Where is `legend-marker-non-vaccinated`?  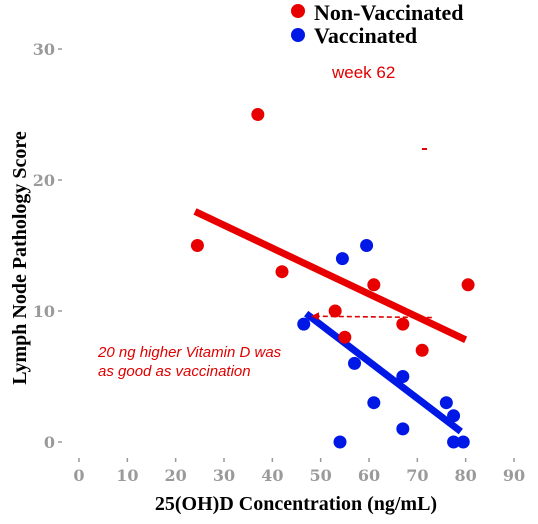 legend-marker-non-vaccinated is located at coordinates (298, 11).